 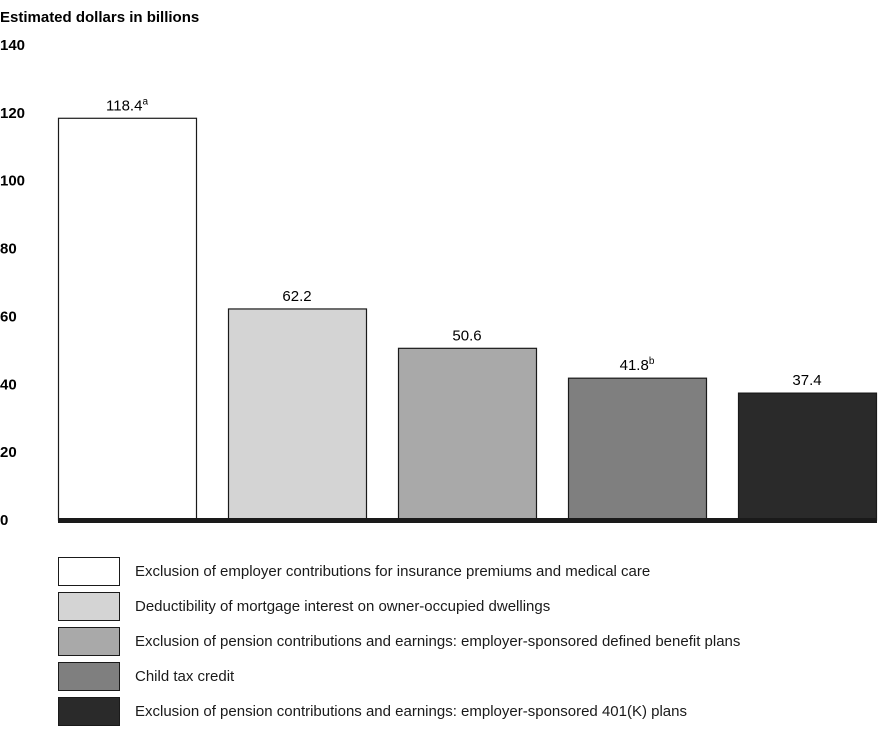 What do you see at coordinates (124, 105) in the screenshot?
I see `bar-value-text: 118.4` at bounding box center [124, 105].